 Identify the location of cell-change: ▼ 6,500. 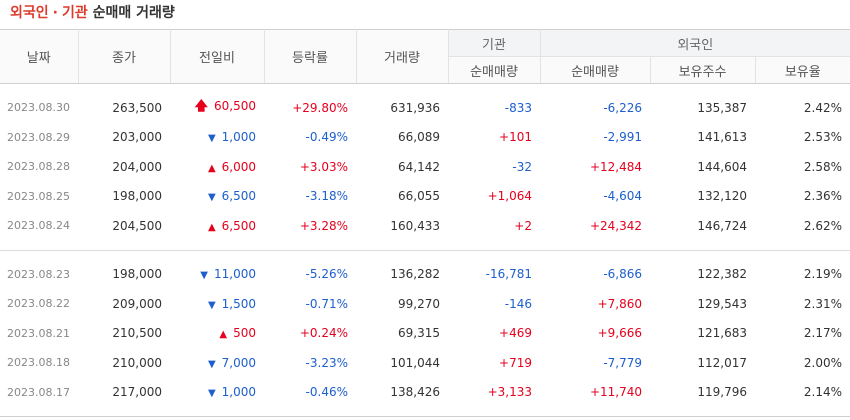
(217, 197).